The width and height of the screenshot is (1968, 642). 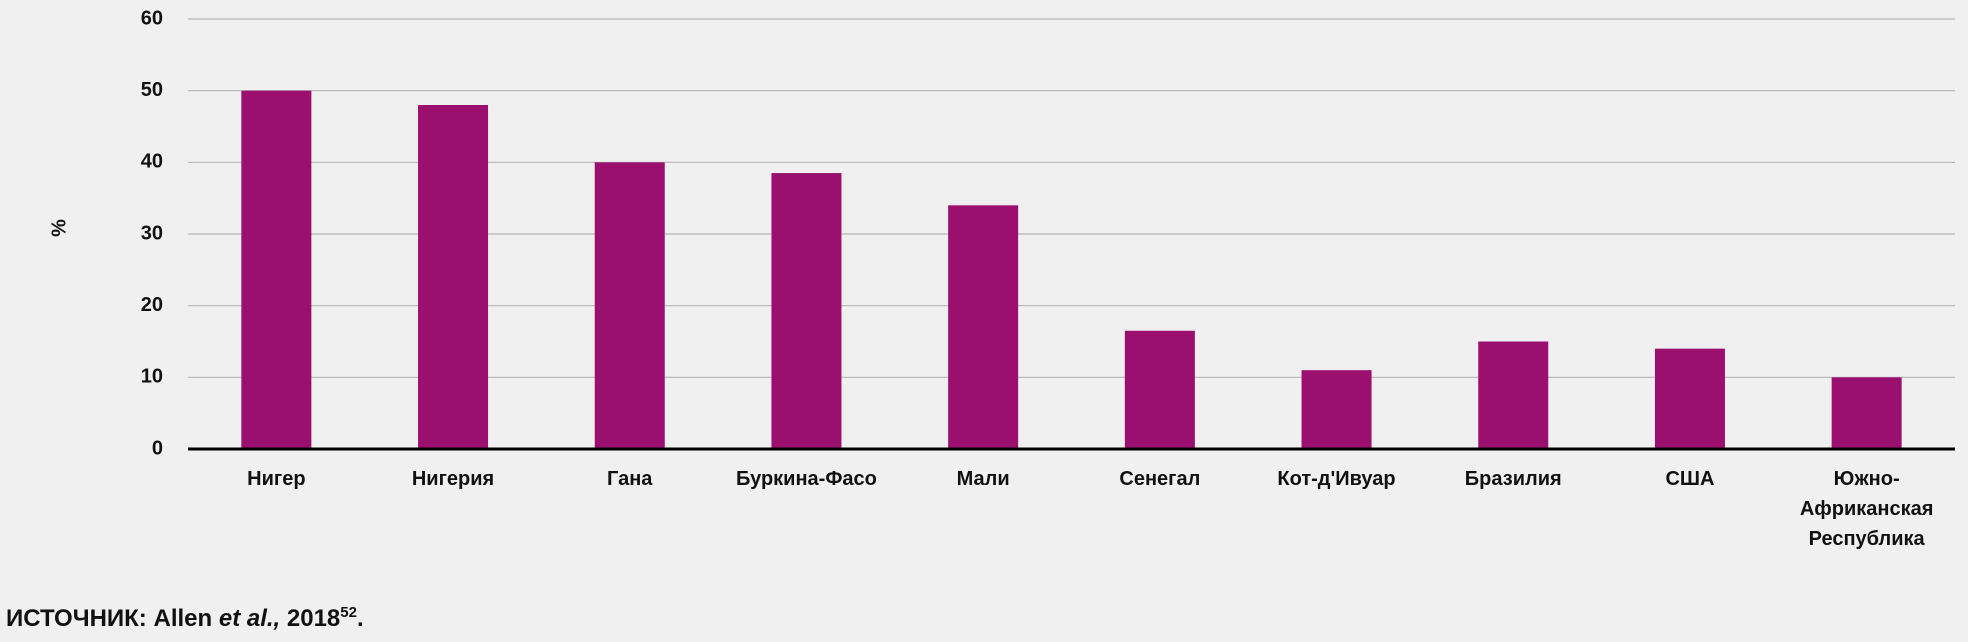 I want to click on y-tick-label: 60, so click(x=152, y=18).